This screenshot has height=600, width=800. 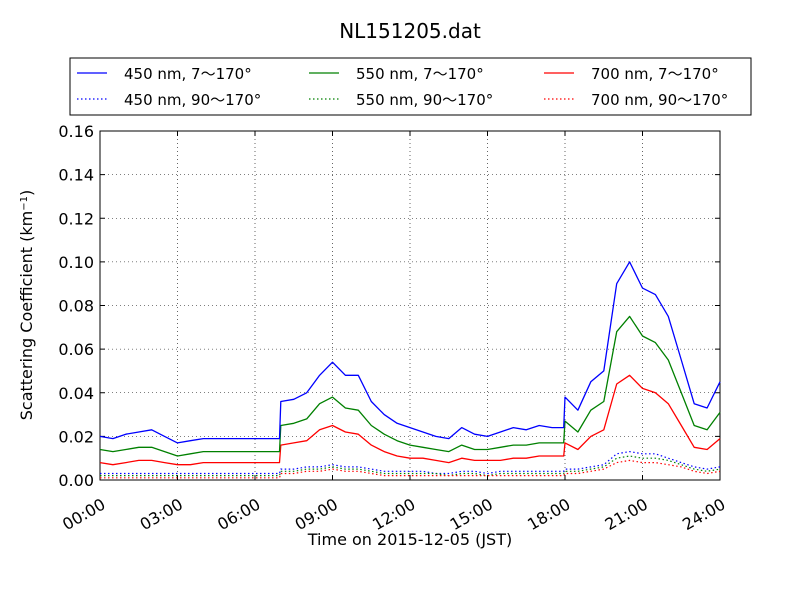 What do you see at coordinates (76, 349) in the screenshot?
I see `y-tick-label: 0.06` at bounding box center [76, 349].